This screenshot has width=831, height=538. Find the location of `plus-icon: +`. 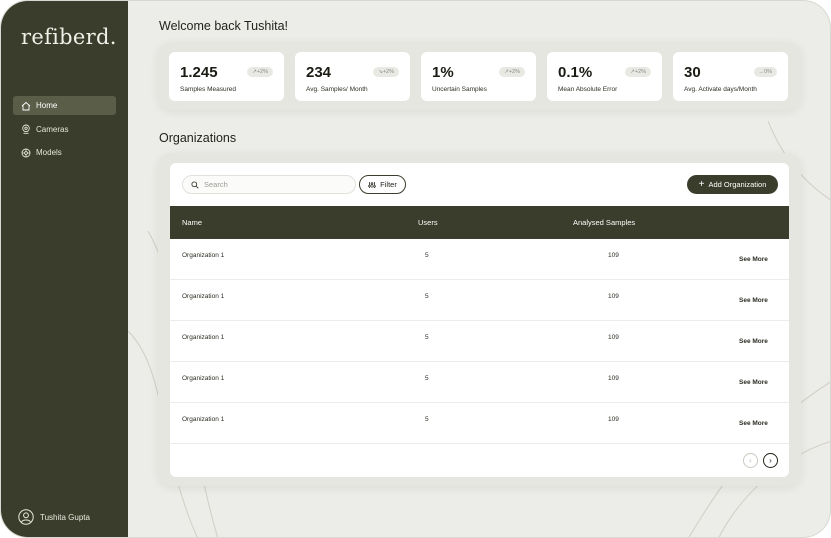

plus-icon: + is located at coordinates (701, 184).